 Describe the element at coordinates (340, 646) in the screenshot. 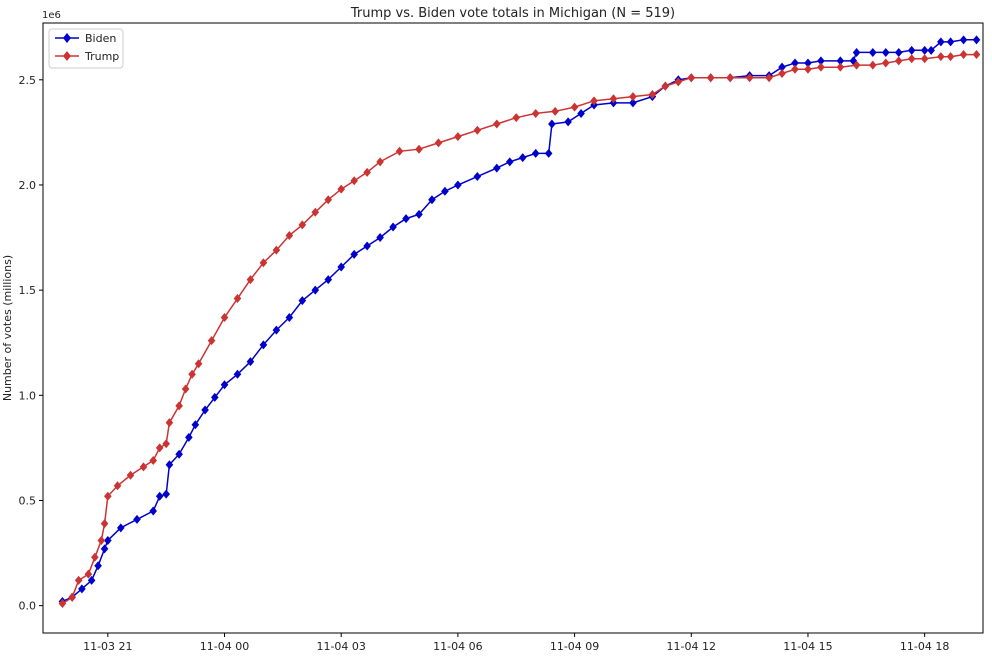

I see `x-tick-label: 11-04 03` at that location.